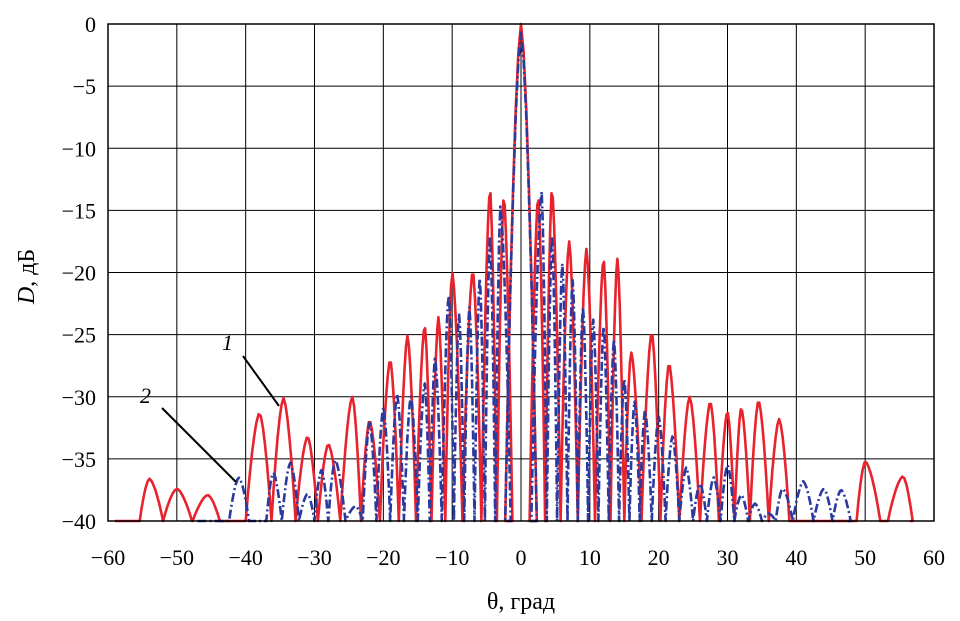  Describe the element at coordinates (796, 557) in the screenshot. I see `x-tick-label: 40` at that location.